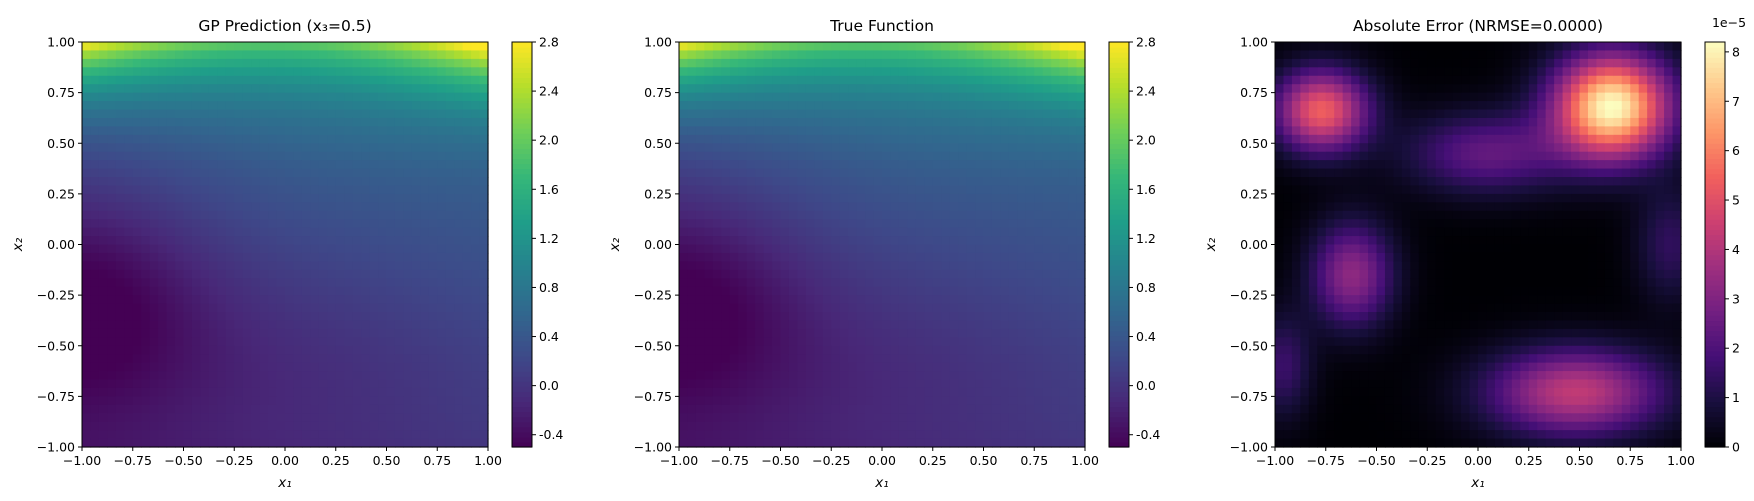  What do you see at coordinates (549, 287) in the screenshot?
I see `colorbar-tick-label: 0.8` at bounding box center [549, 287].